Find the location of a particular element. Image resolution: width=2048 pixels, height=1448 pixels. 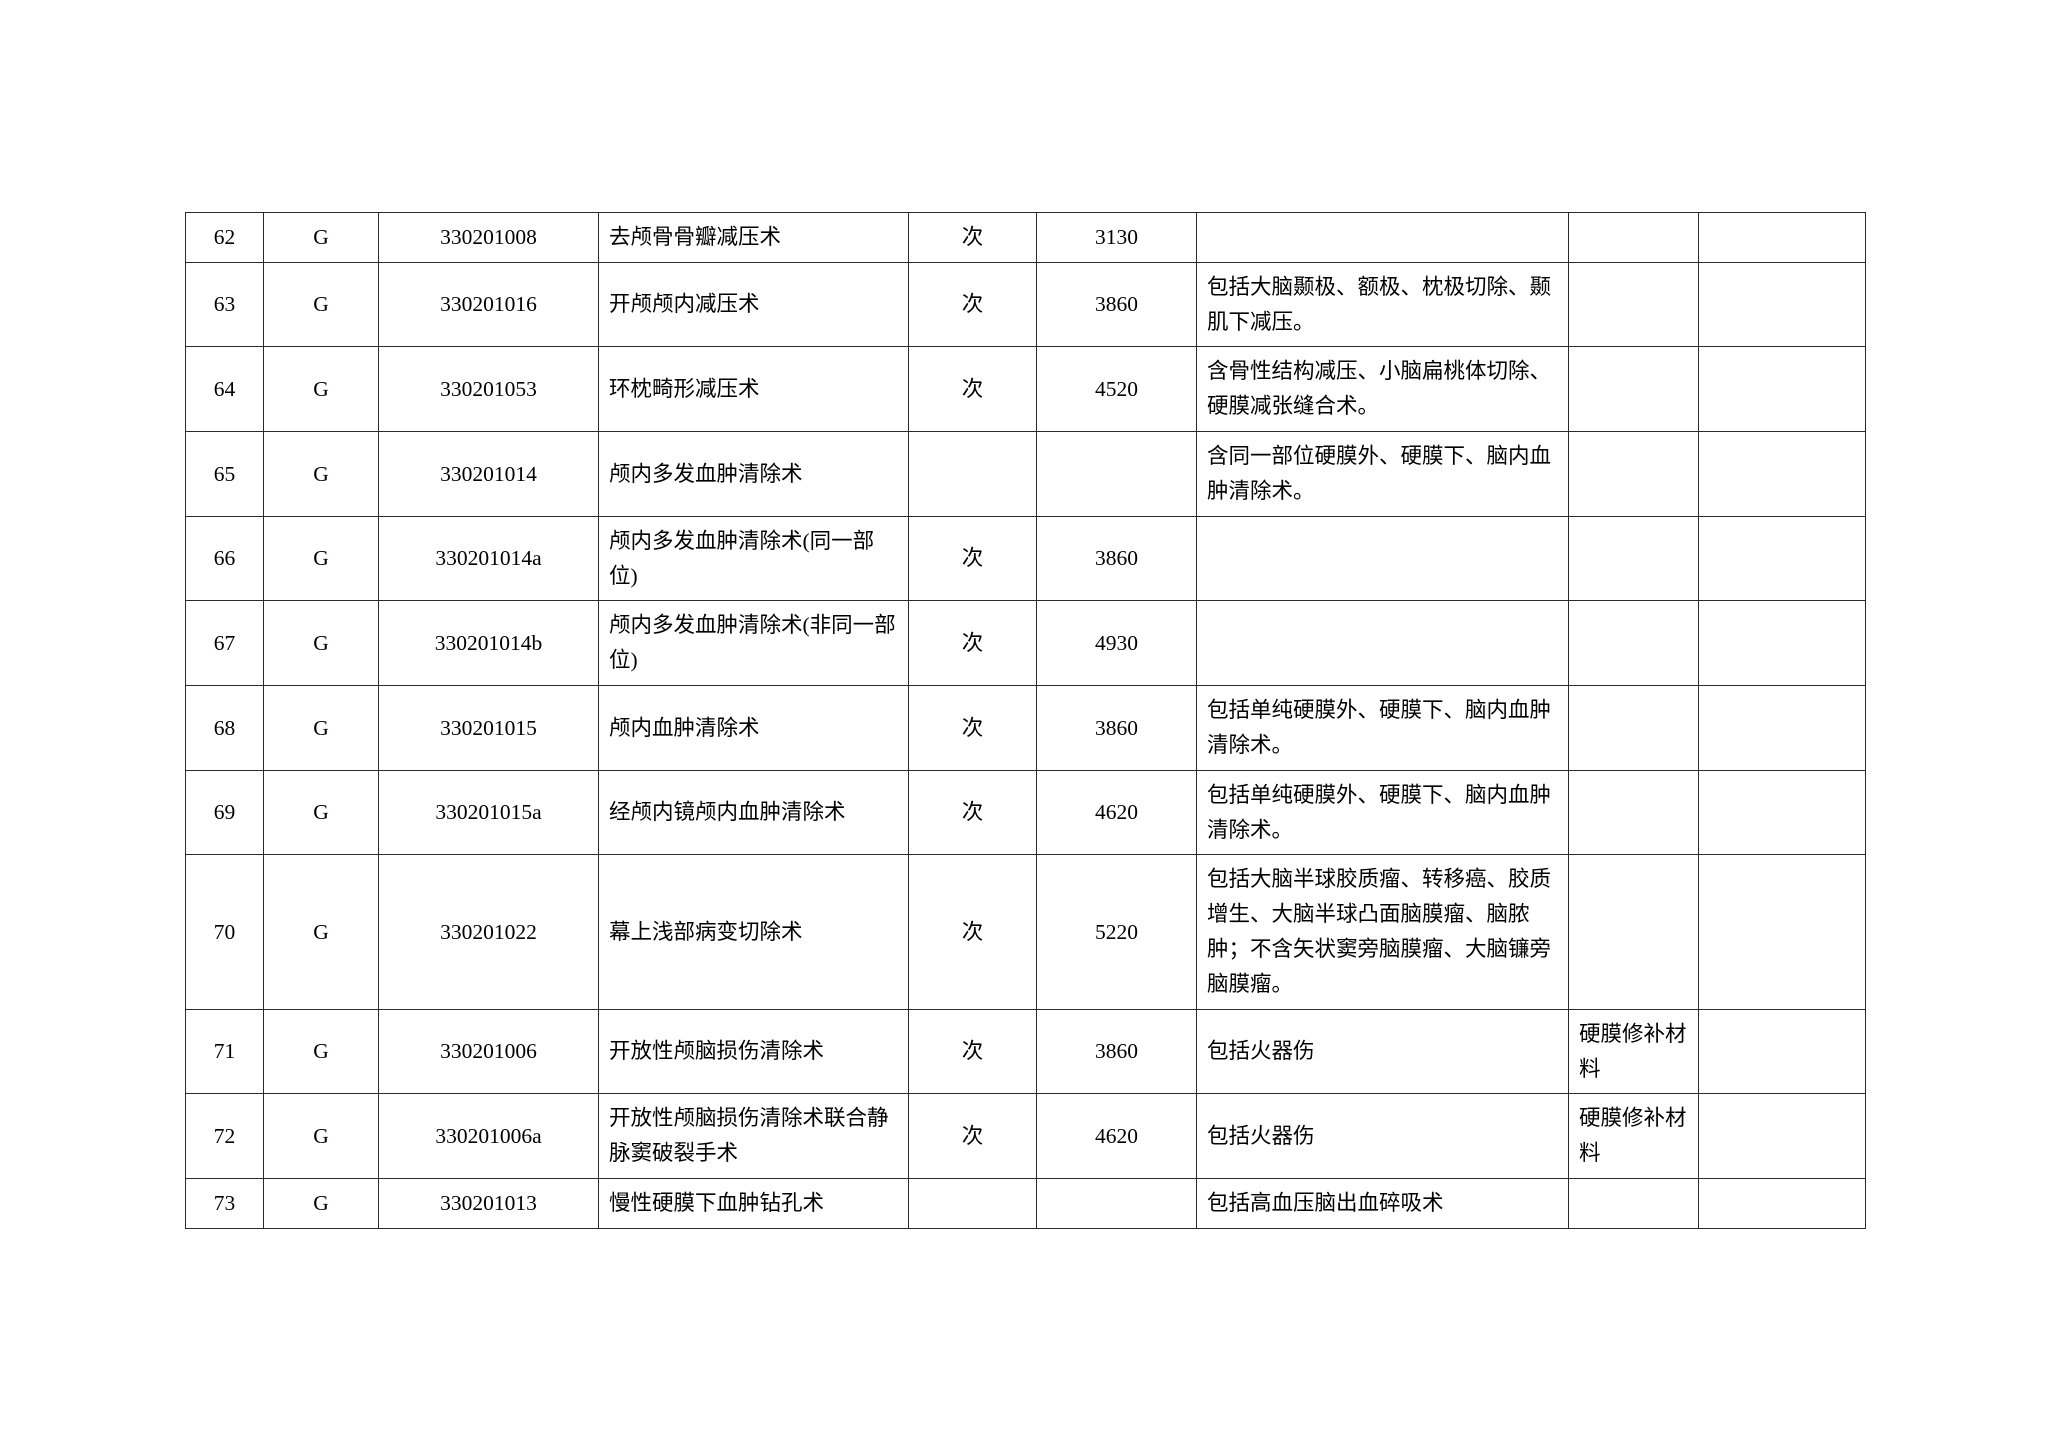

table-row: 71 G 330201006 开放性颅脑损伤清除术次 3860 包括火器伤 硬膜修补材料 is located at coordinates (1025, 1051).